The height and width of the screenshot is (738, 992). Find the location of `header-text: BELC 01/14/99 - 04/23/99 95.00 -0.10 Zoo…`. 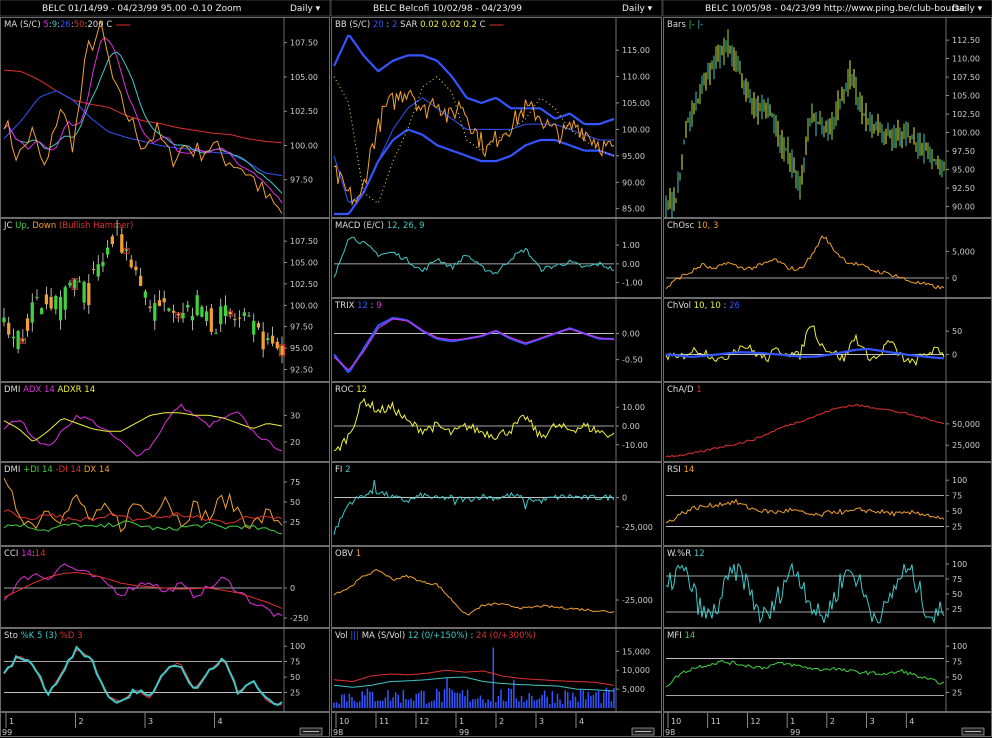

header-text: BELC 01/14/99 - 04/23/99 95.00 -0.10 Zoo… is located at coordinates (141, 9).